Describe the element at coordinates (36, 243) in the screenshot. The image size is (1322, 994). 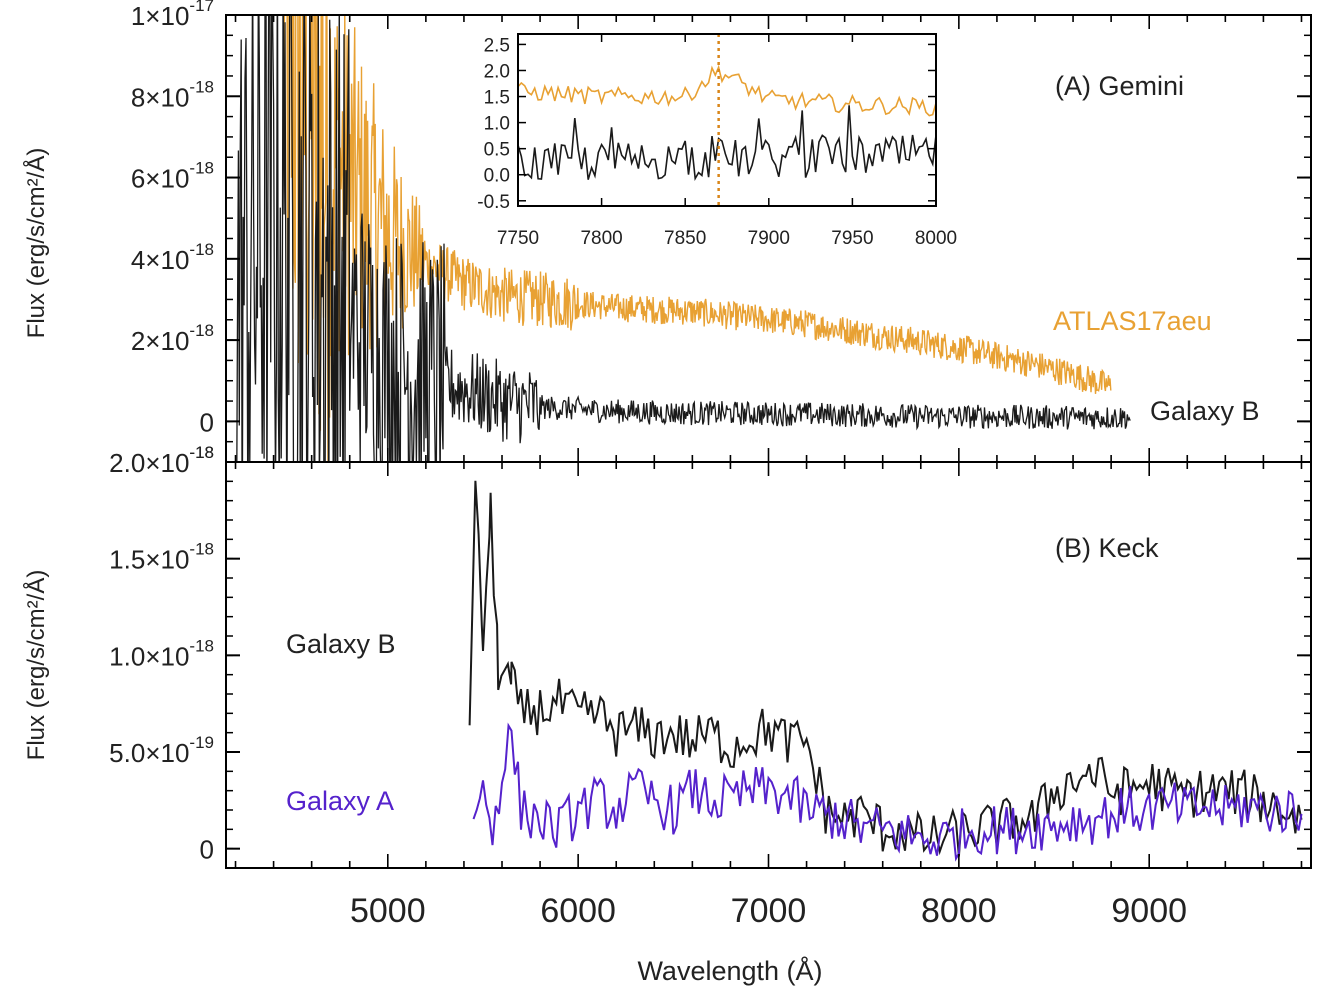
I see `panel-a-ylabel: Flux (erg/s/cm²/Å)` at that location.